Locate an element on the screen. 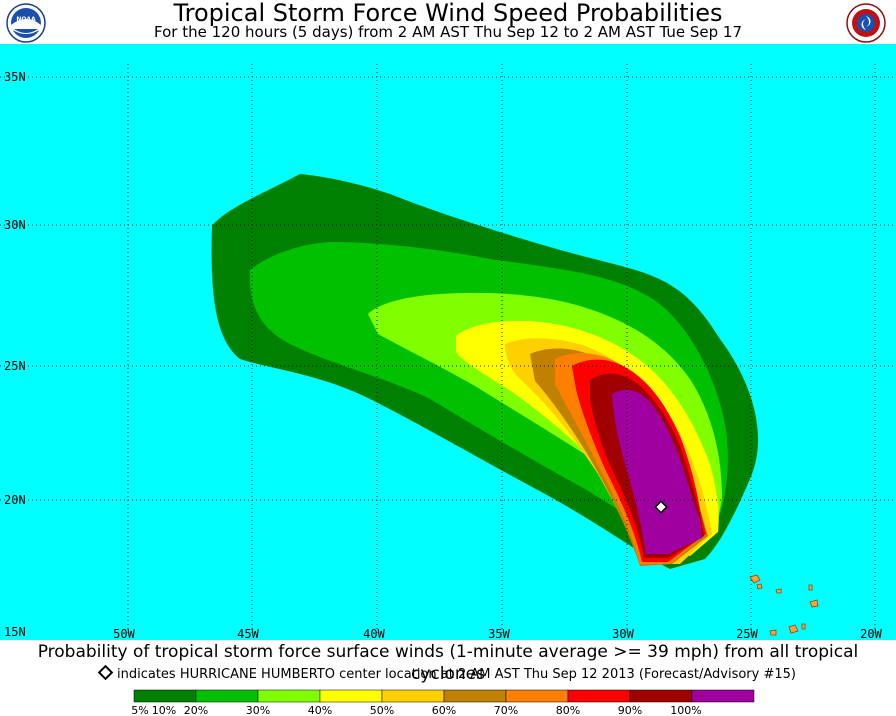 This screenshot has width=896, height=716. lat-label: 35N is located at coordinates (15, 77).